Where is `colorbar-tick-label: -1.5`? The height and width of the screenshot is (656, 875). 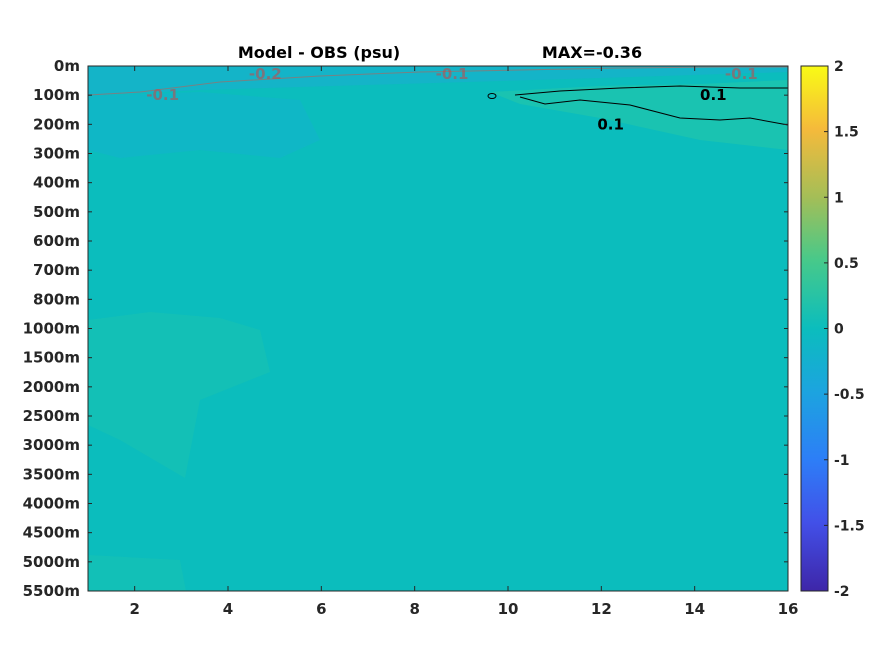 colorbar-tick-label: -1.5 is located at coordinates (849, 526).